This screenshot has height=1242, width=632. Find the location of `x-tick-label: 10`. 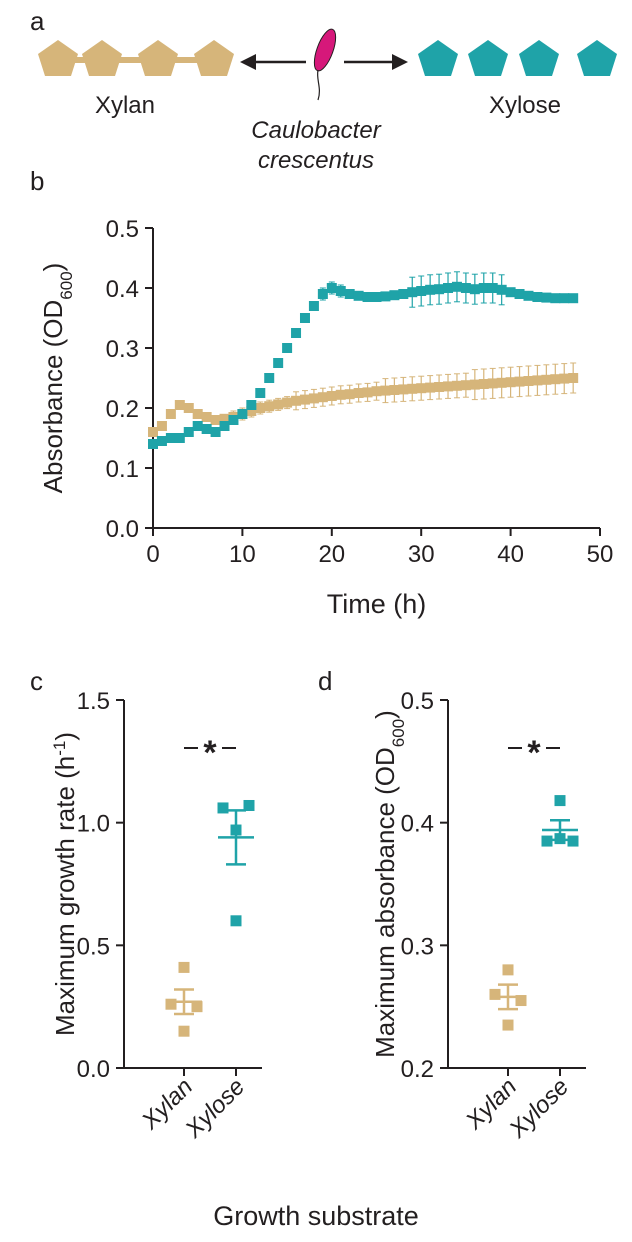

x-tick-label: 10 is located at coordinates (242, 554).